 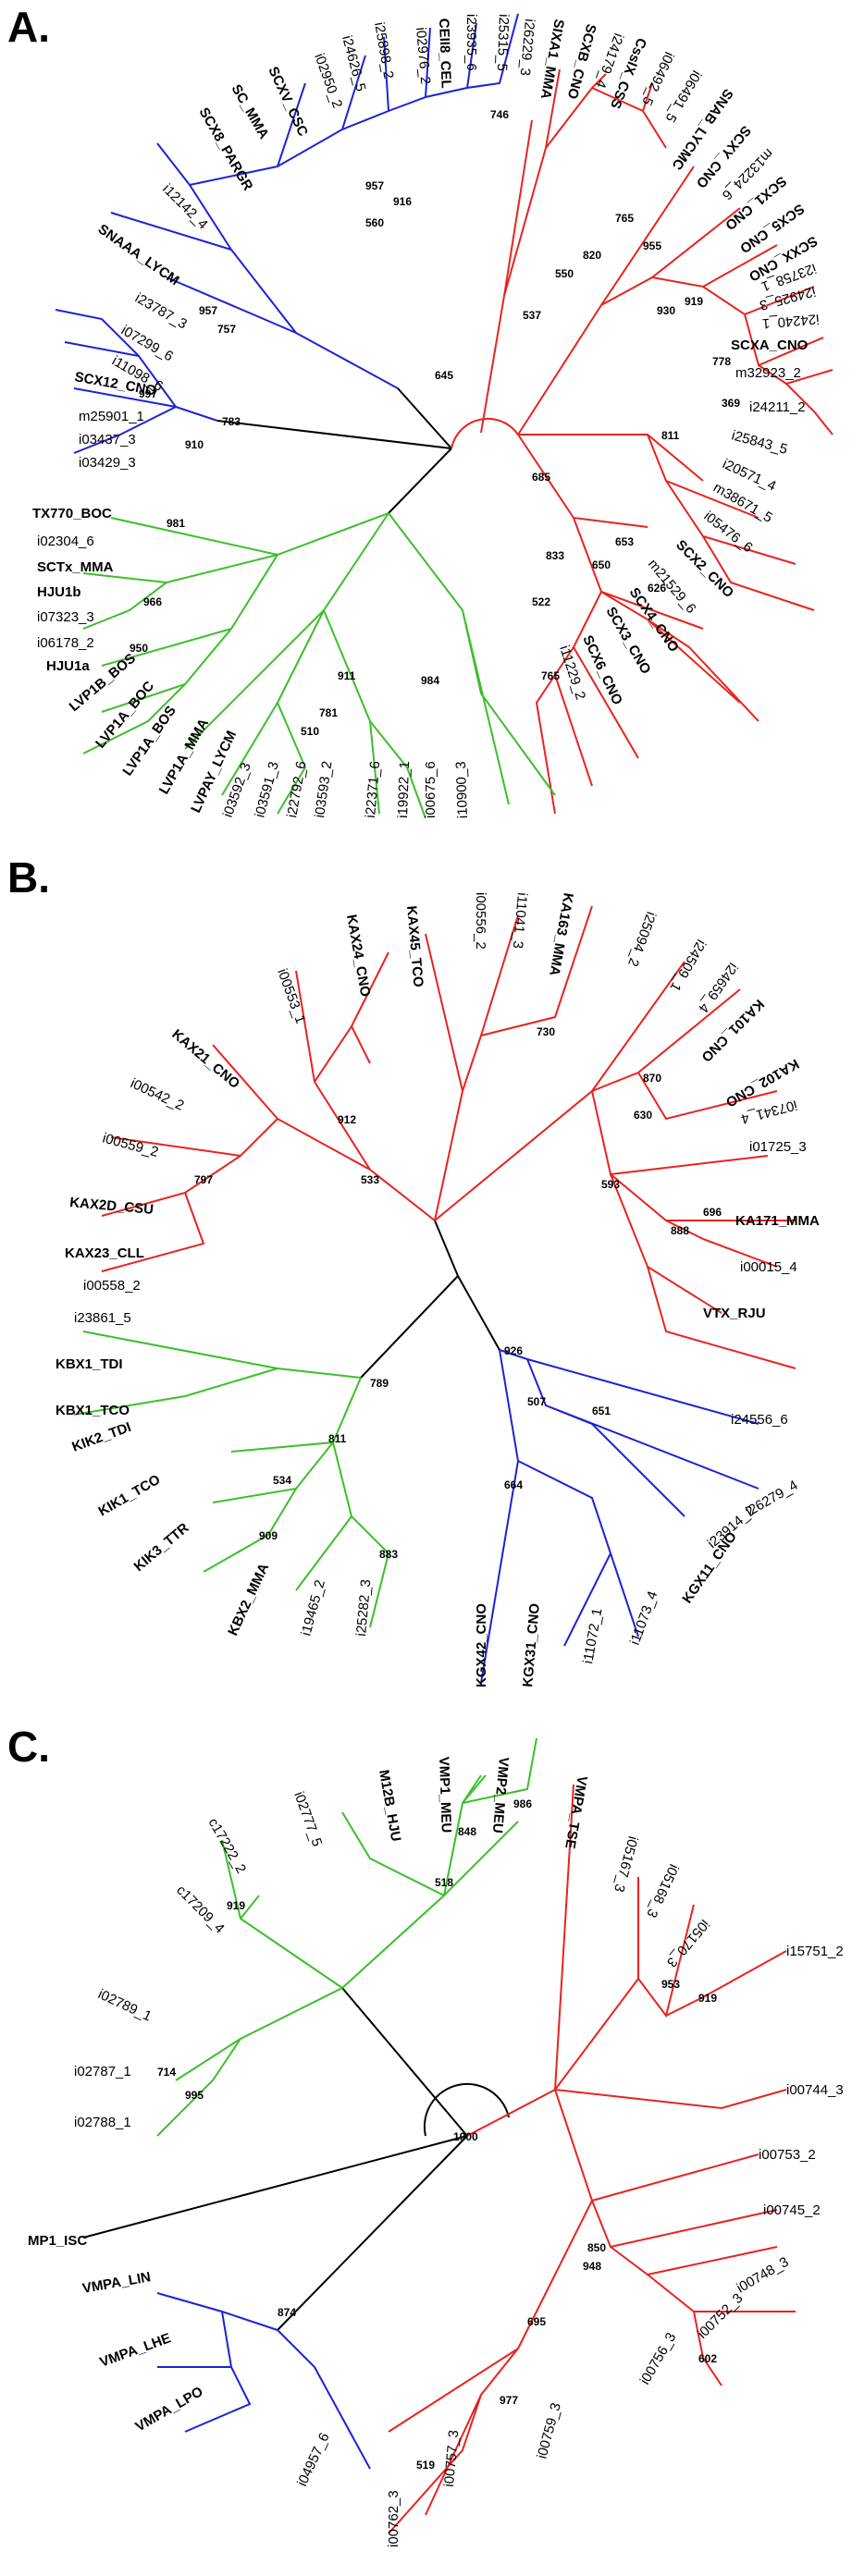 I want to click on leaf: i02976_2, so click(x=423, y=56).